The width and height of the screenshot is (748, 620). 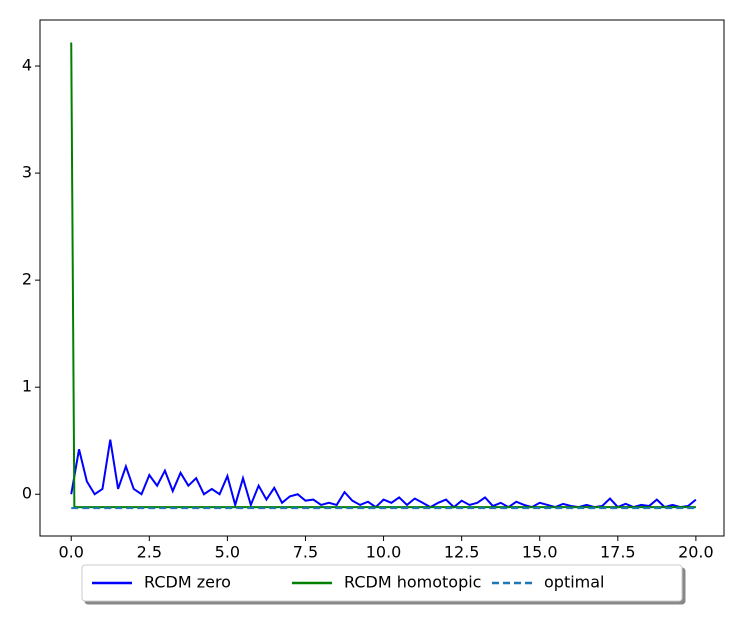 I want to click on y-tick-label: 4, so click(x=27, y=65).